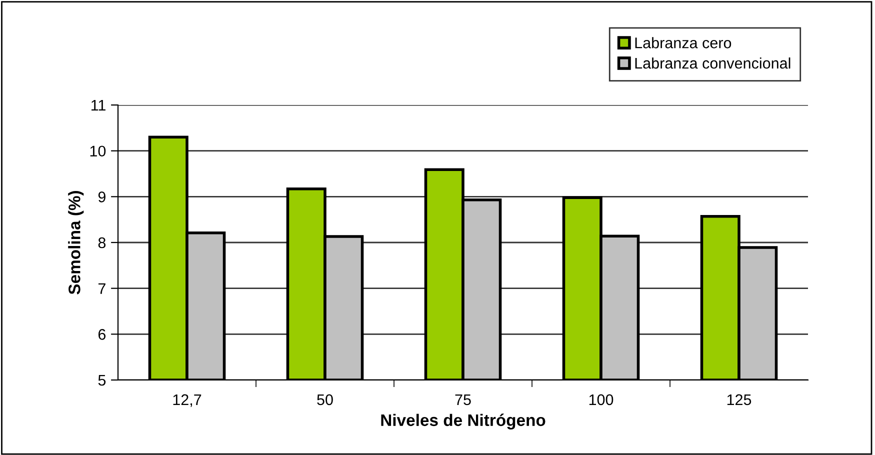 This screenshot has width=875, height=455. What do you see at coordinates (601, 400) in the screenshot?
I see `x-tick-label: 100` at bounding box center [601, 400].